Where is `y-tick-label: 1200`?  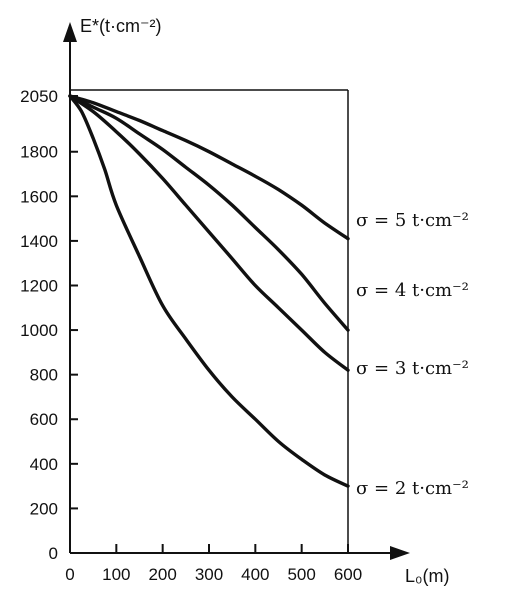 y-tick-label: 1200 is located at coordinates (39, 285).